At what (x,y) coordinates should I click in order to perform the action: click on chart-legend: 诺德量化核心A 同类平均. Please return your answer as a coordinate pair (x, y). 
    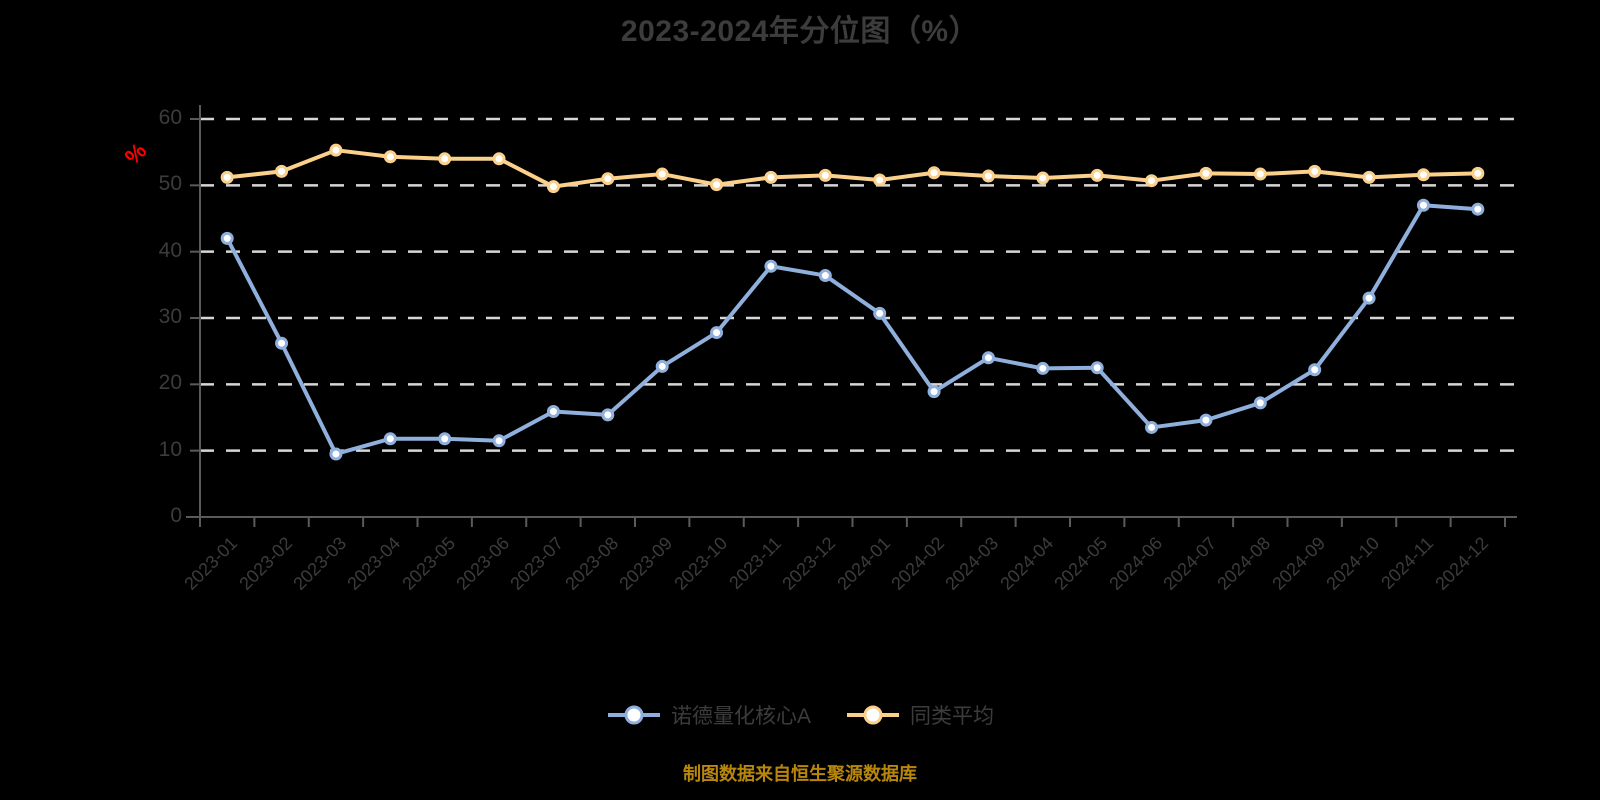
    Looking at the image, I should click on (800, 715).